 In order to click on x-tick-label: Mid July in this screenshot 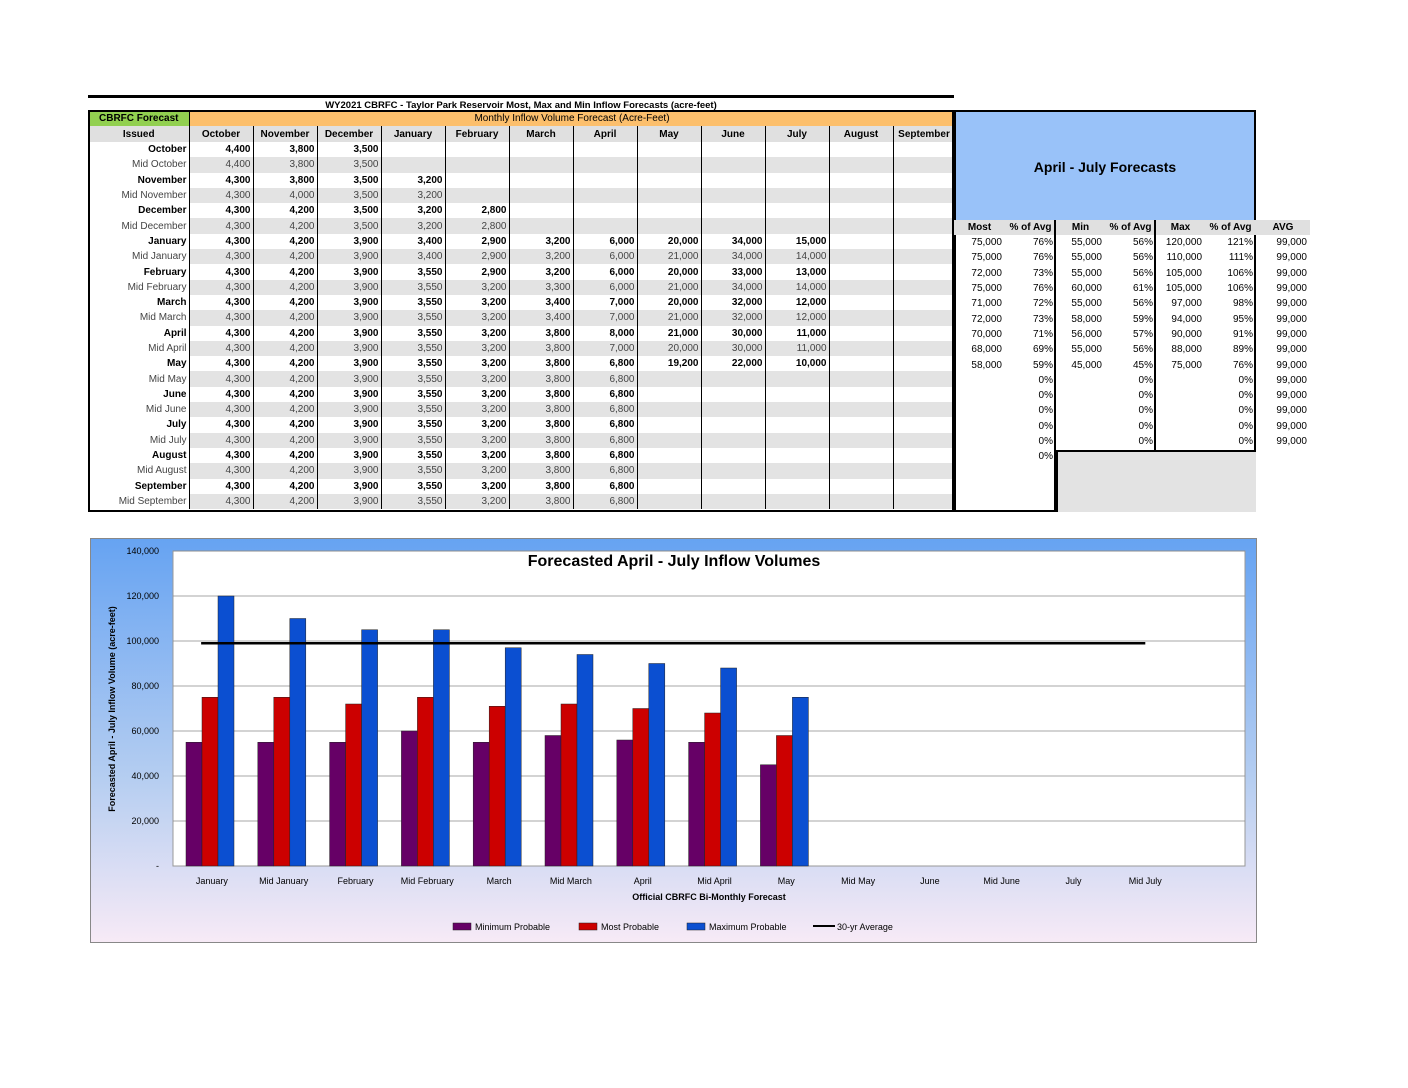, I will do `click(1146, 881)`.